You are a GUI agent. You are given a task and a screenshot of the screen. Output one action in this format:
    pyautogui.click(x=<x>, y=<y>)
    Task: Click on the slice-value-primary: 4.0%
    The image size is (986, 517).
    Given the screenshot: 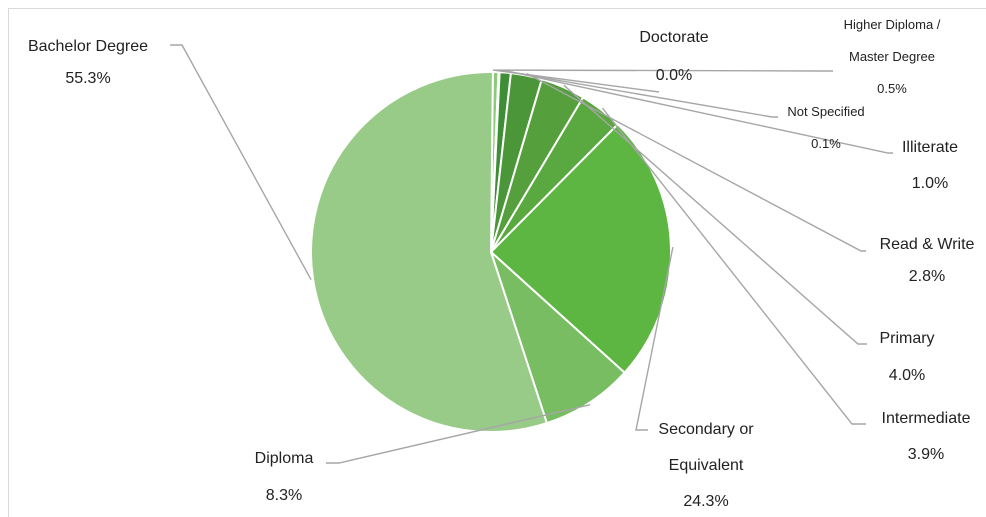 What is the action you would take?
    pyautogui.click(x=907, y=375)
    